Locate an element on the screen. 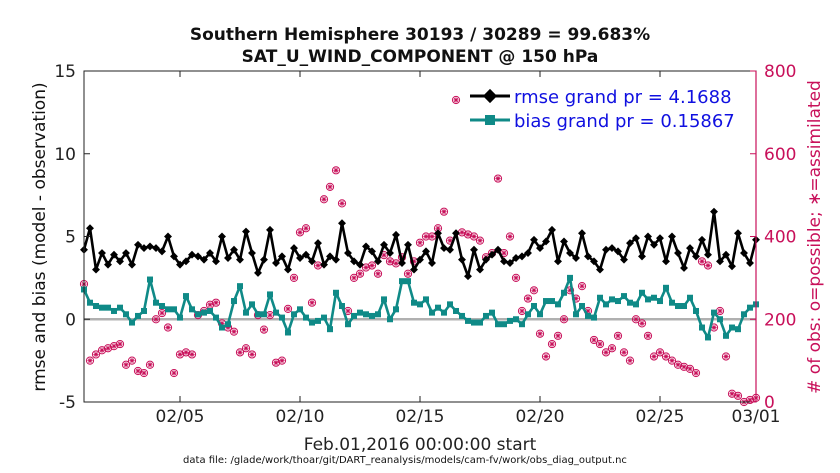 Image resolution: width=840 pixels, height=473 pixels. legend-rmse-label: rmse grand pr = 4.1688 is located at coordinates (623, 97).